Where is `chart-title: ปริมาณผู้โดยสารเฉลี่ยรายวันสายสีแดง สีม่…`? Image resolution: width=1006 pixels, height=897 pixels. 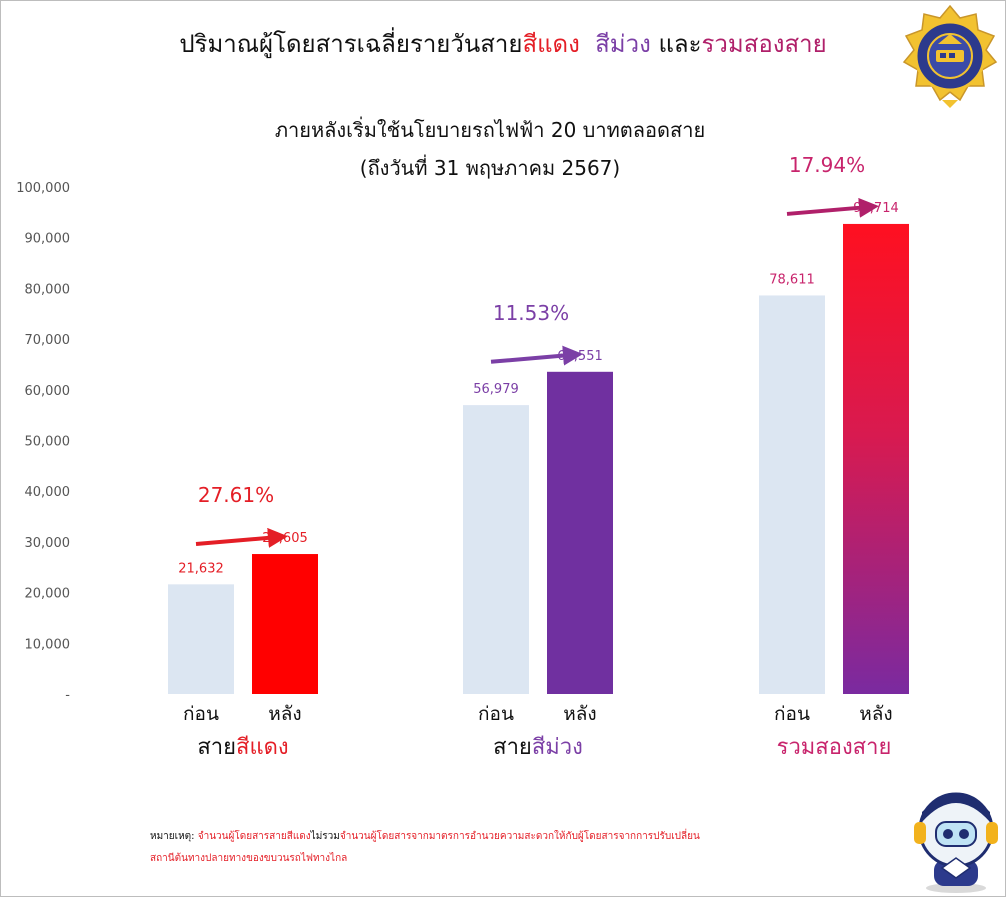
chart-title: ปริมาณผู้โดยสารเฉลี่ยรายวันสายสีแดง สีม่… is located at coordinates (503, 43).